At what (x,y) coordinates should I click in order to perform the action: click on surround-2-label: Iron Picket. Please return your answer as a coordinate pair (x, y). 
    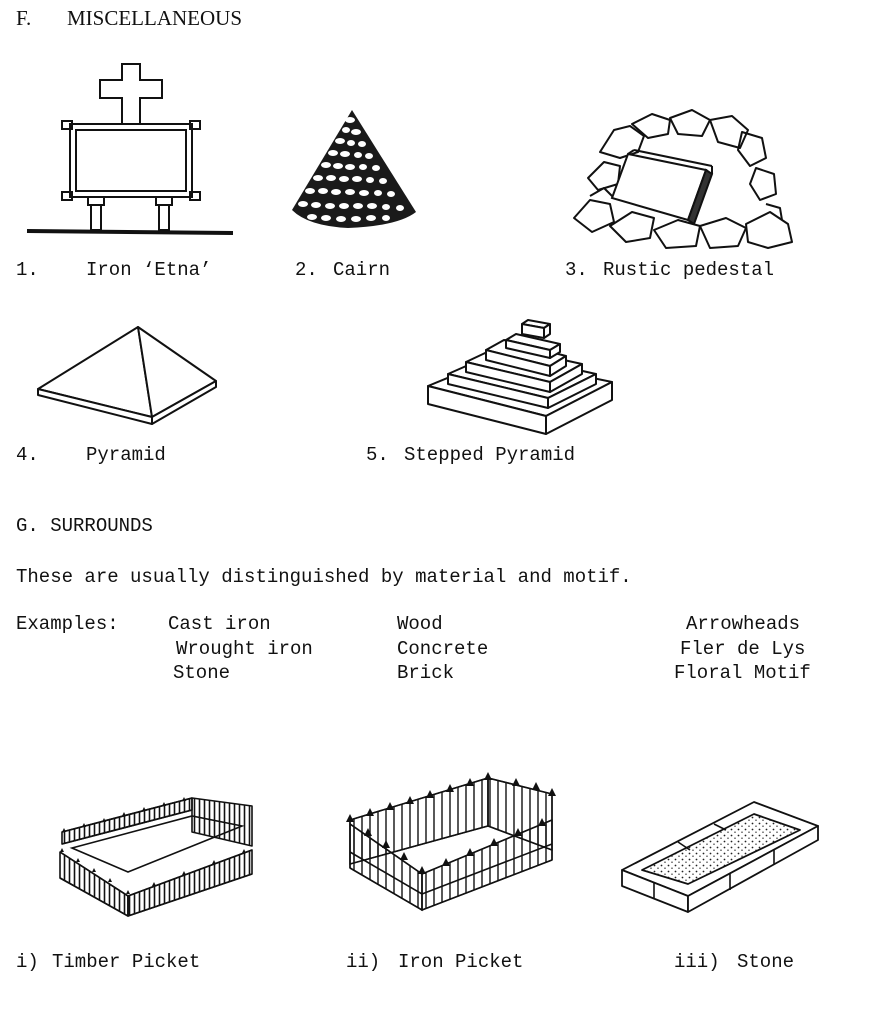
    Looking at the image, I should click on (461, 962).